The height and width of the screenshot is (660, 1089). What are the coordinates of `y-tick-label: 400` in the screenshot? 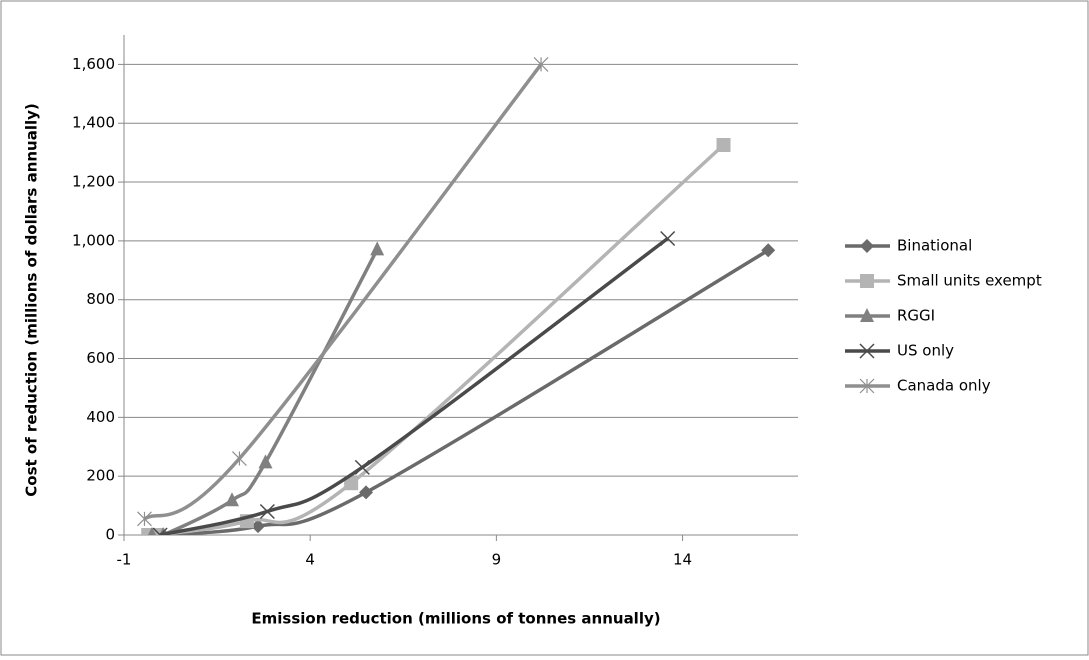 It's located at (100, 417).